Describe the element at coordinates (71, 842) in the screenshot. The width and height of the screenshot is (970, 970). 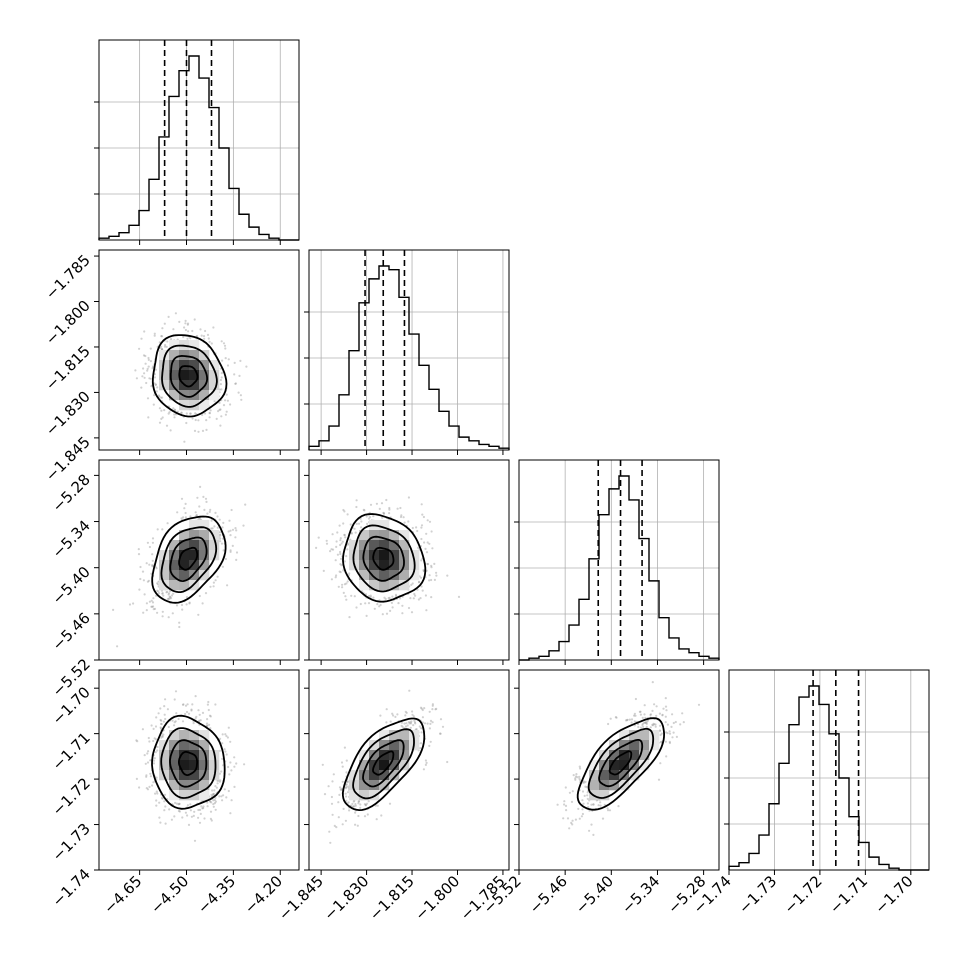
I see `y-tick-label: −1.73` at that location.